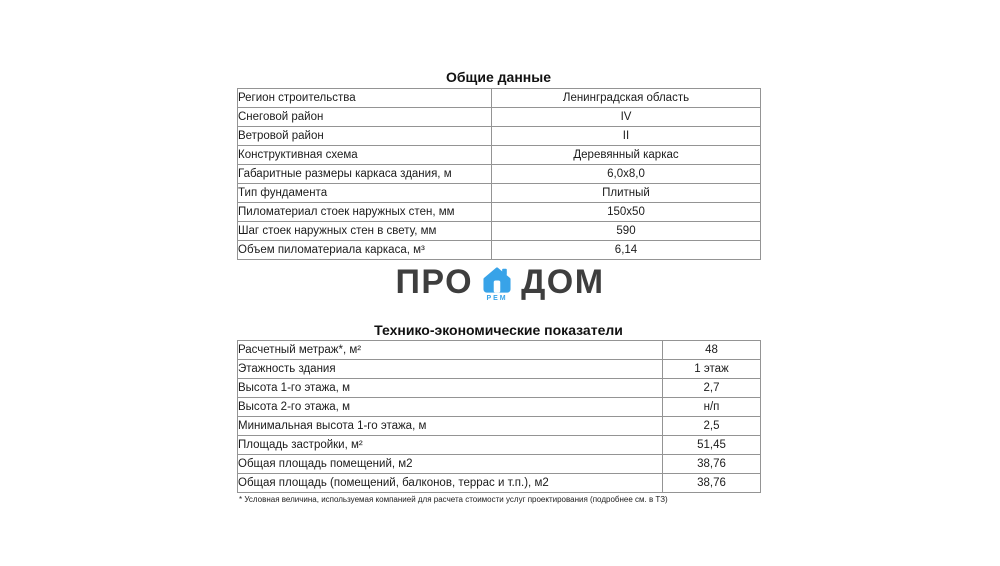 The image size is (1000, 566). What do you see at coordinates (711, 407) in the screenshot?
I see `row-value: н/п` at bounding box center [711, 407].